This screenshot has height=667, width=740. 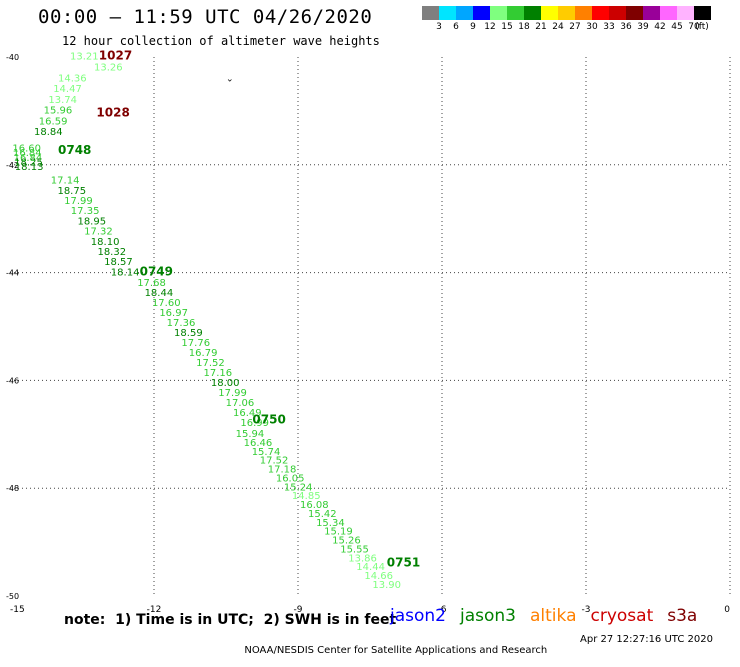 I want to click on wave-height-value: 15.24, so click(x=298, y=487).